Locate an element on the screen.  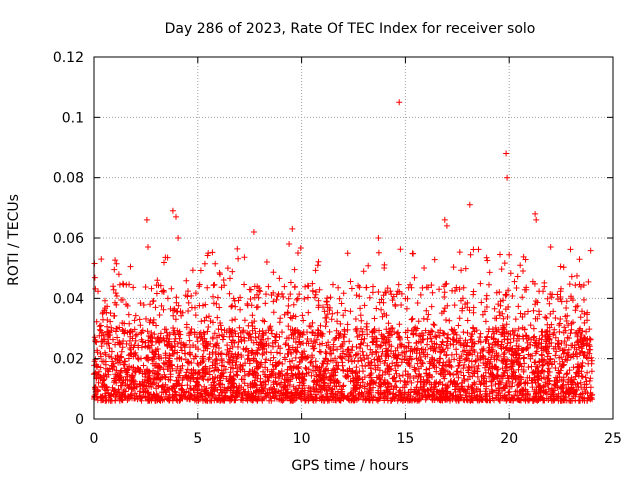
y-tick-label: 0.08 is located at coordinates (68, 179).